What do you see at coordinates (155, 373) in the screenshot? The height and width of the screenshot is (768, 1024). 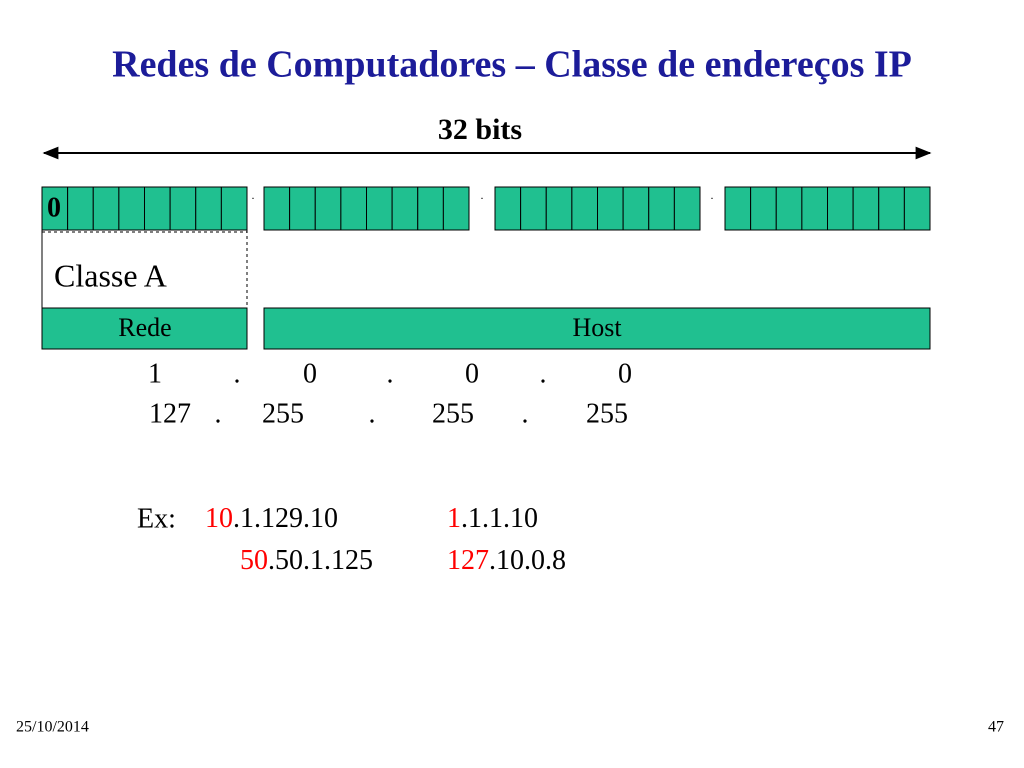 I see `range-value: 1` at bounding box center [155, 373].